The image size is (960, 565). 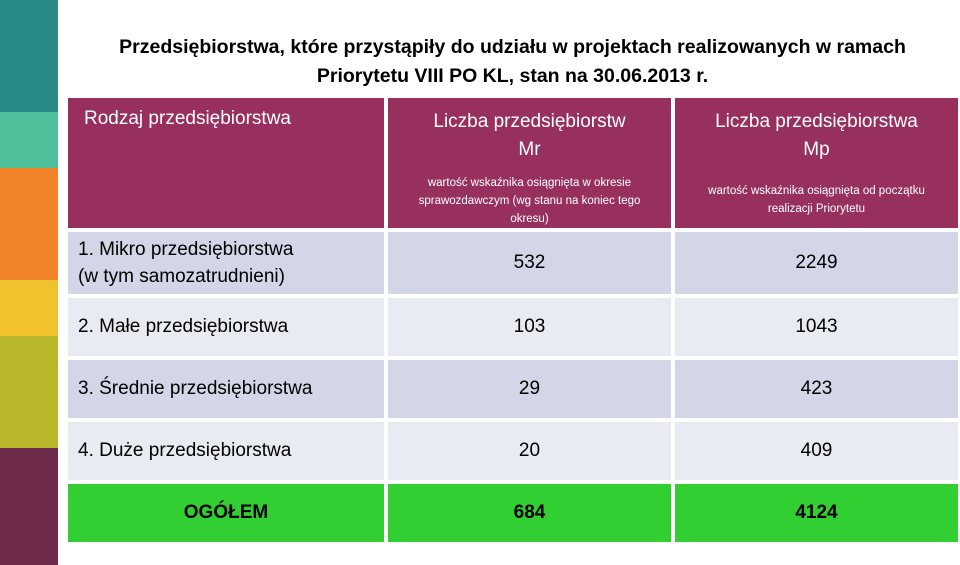 I want to click on row-mp-value: 2249, so click(x=814, y=263).